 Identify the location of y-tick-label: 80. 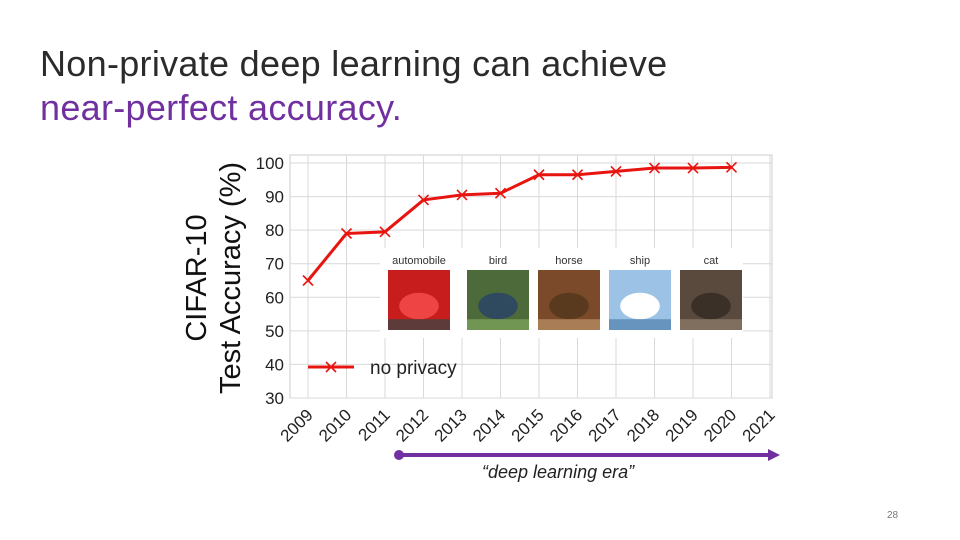
(274, 230).